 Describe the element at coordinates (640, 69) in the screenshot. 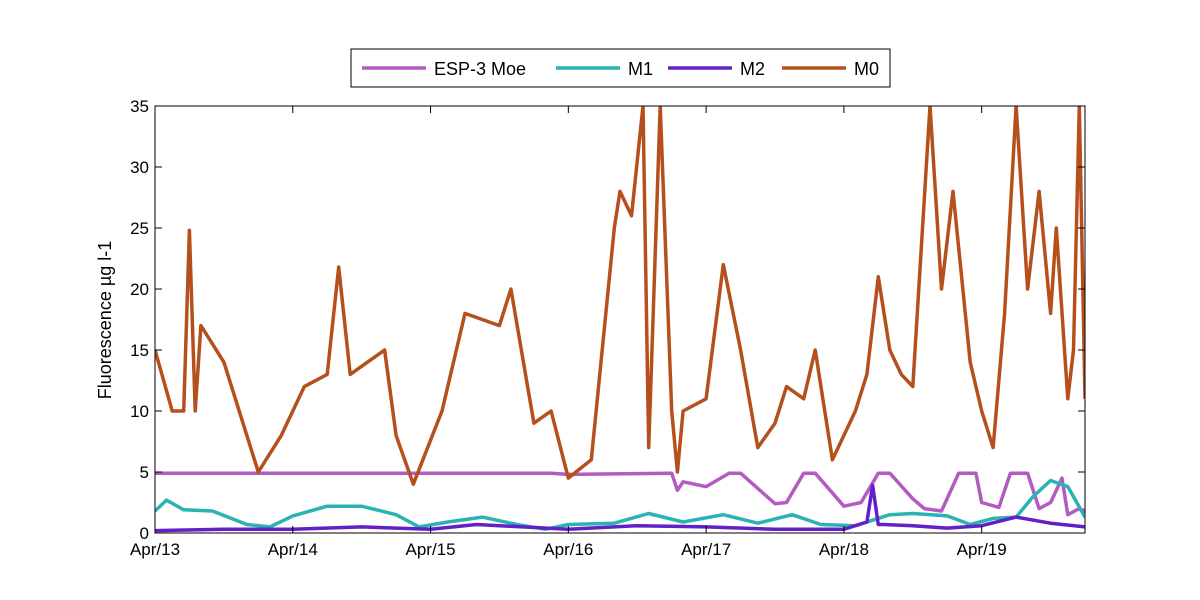

I see `legend-label: M1` at that location.